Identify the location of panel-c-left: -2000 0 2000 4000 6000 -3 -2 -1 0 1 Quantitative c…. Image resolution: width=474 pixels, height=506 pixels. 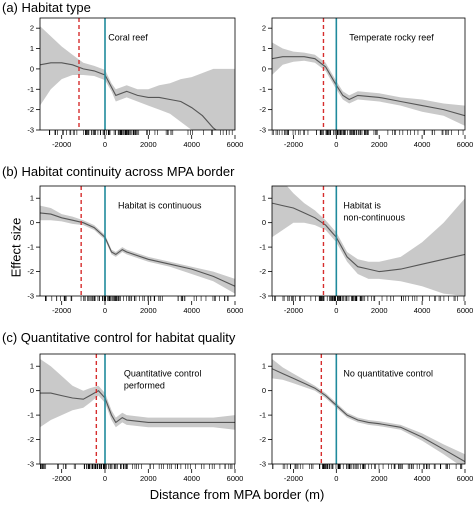
(135, 418).